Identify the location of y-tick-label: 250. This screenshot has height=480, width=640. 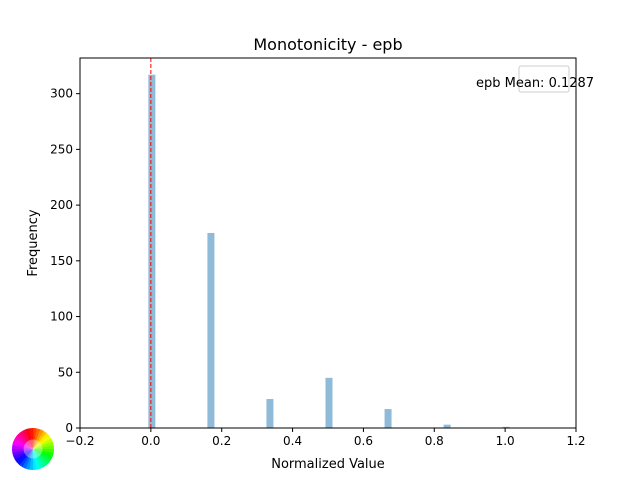
(61, 149).